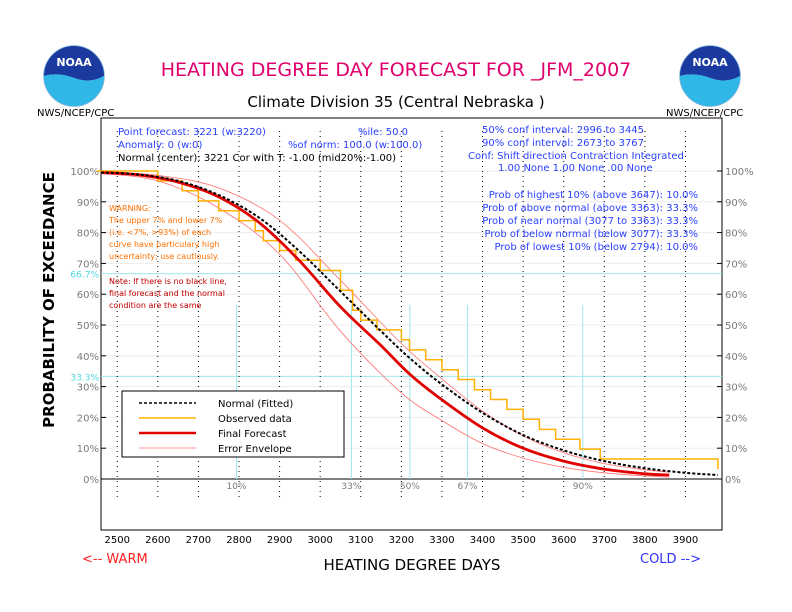  Describe the element at coordinates (410, 487) in the screenshot. I see `percentile-label: 50%` at that location.